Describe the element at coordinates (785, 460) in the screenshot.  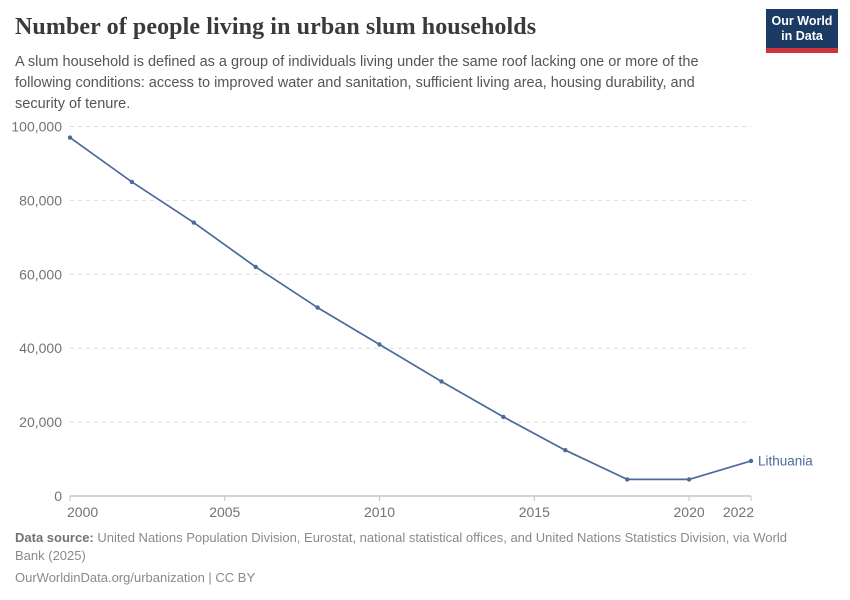
I see `series-end-label: Lithuania` at that location.